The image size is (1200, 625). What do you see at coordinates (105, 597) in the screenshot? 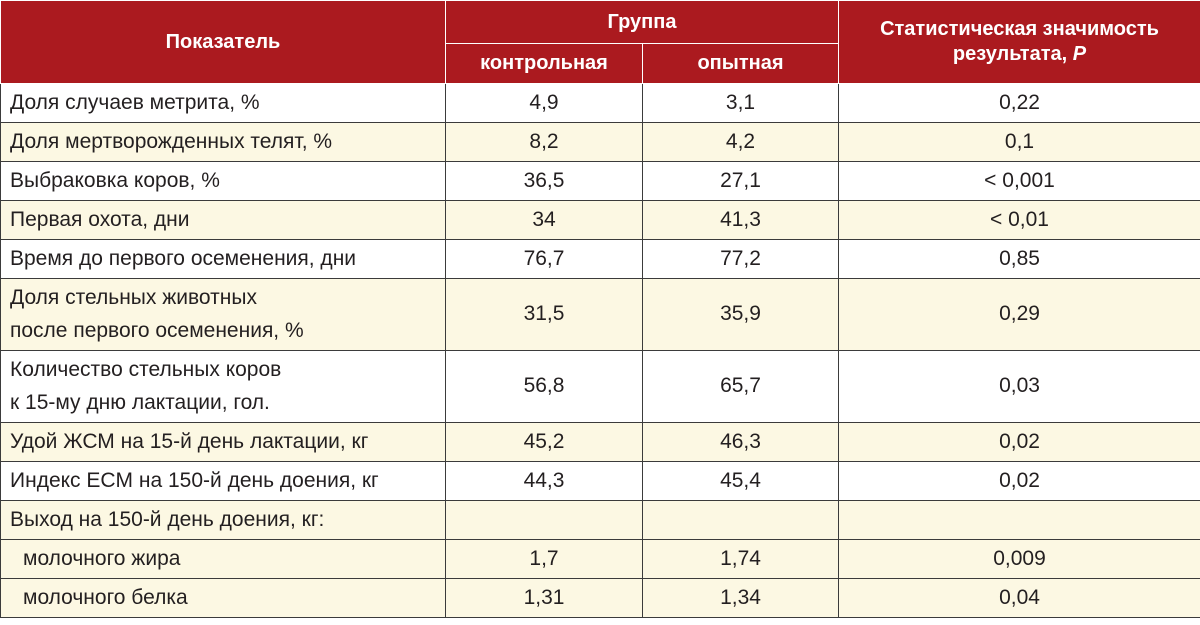
I see `indicator-text: молочного белка` at bounding box center [105, 597].